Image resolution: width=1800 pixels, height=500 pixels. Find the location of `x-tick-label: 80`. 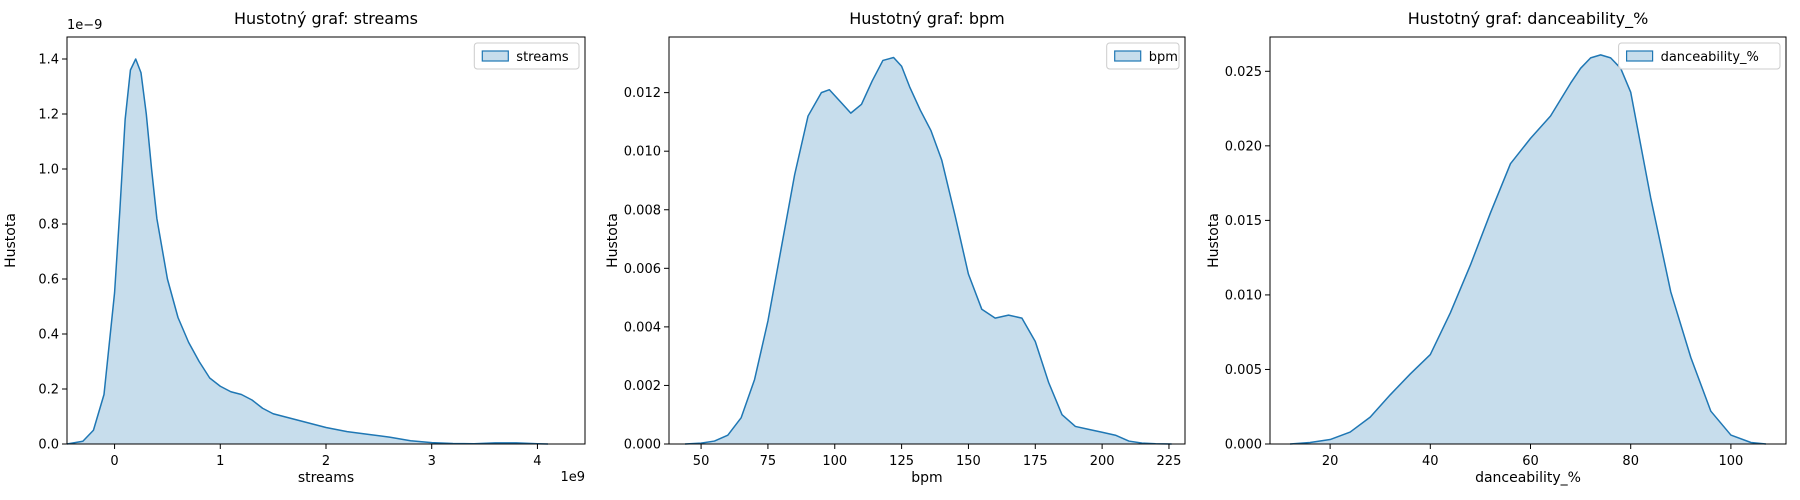

x-tick-label: 80 is located at coordinates (1630, 461).